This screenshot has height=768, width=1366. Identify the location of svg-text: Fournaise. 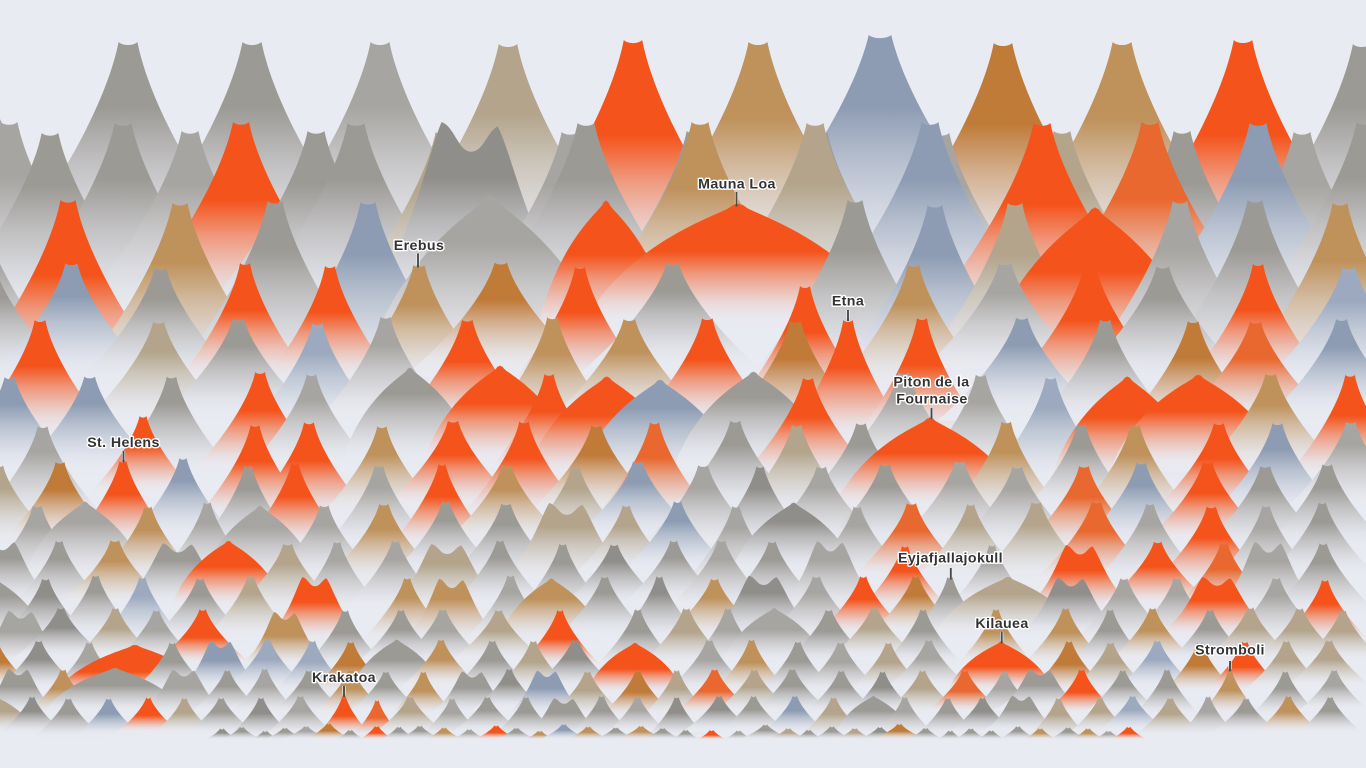
(931, 400).